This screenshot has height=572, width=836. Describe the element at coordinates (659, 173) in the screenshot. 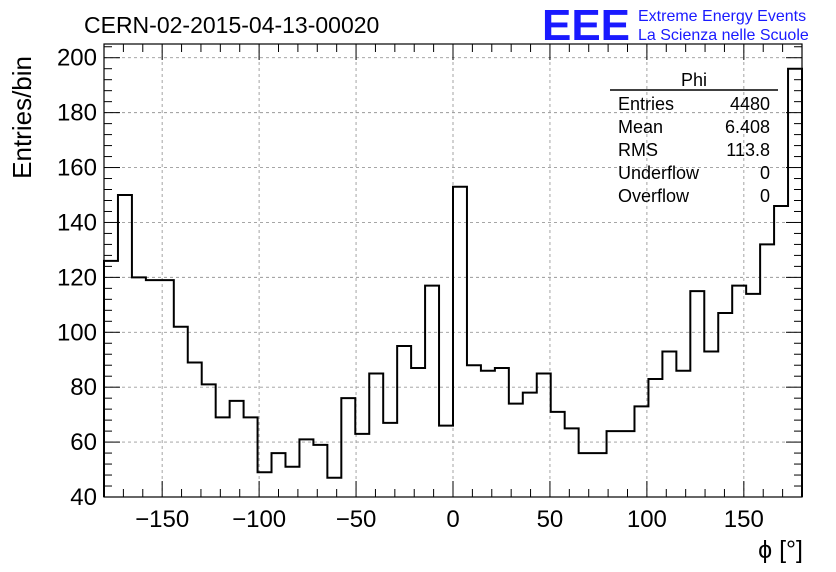

I see `stats-label: Underflow` at that location.